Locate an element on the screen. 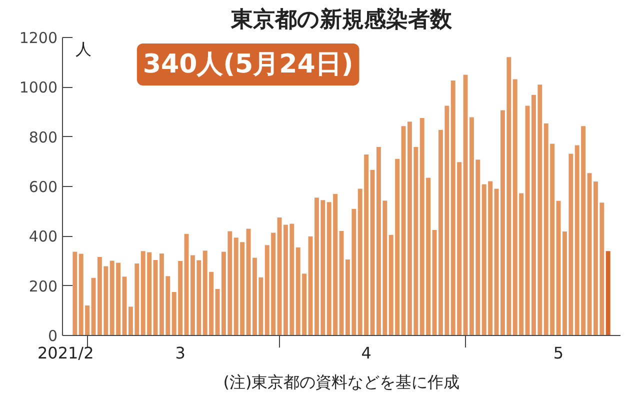 This screenshot has width=638, height=396. x-tick-label: 4 is located at coordinates (366, 353).